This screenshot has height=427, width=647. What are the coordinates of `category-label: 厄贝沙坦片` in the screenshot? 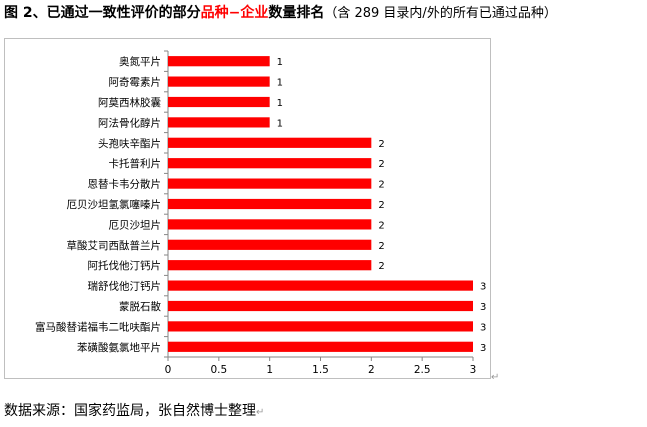 It's located at (135, 224).